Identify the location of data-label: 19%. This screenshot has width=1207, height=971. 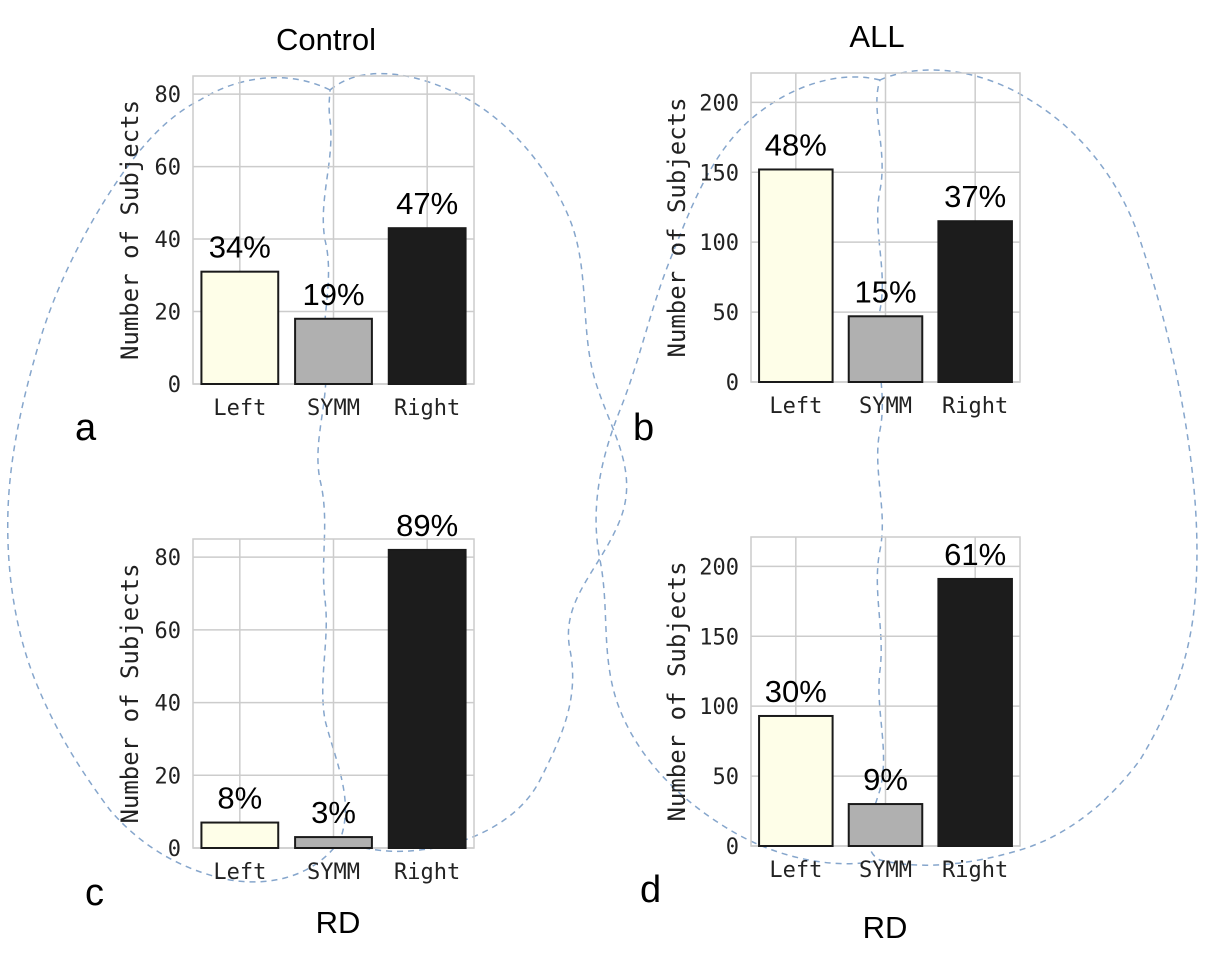
(333, 294).